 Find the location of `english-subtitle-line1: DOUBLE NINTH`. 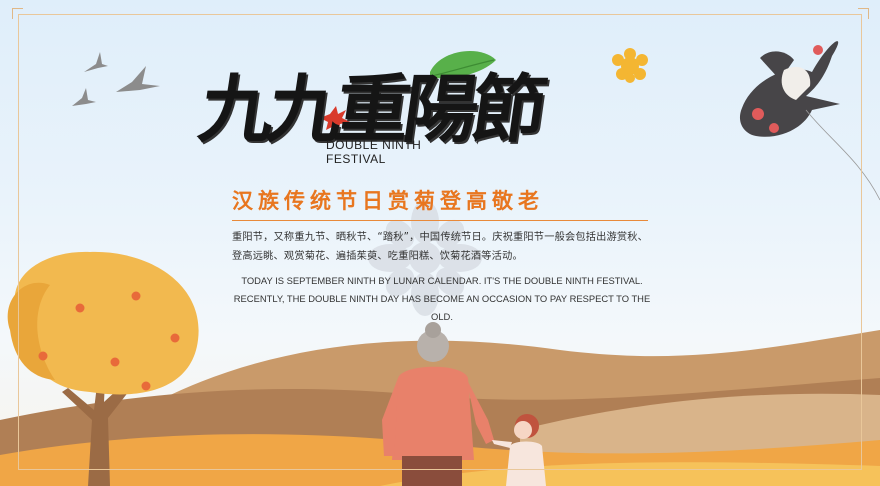

english-subtitle-line1: DOUBLE NINTH is located at coordinates (374, 145).